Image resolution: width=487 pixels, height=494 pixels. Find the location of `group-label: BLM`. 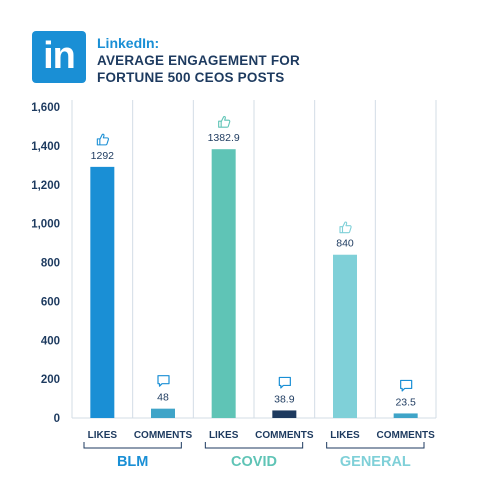

group-label: BLM is located at coordinates (132, 462).